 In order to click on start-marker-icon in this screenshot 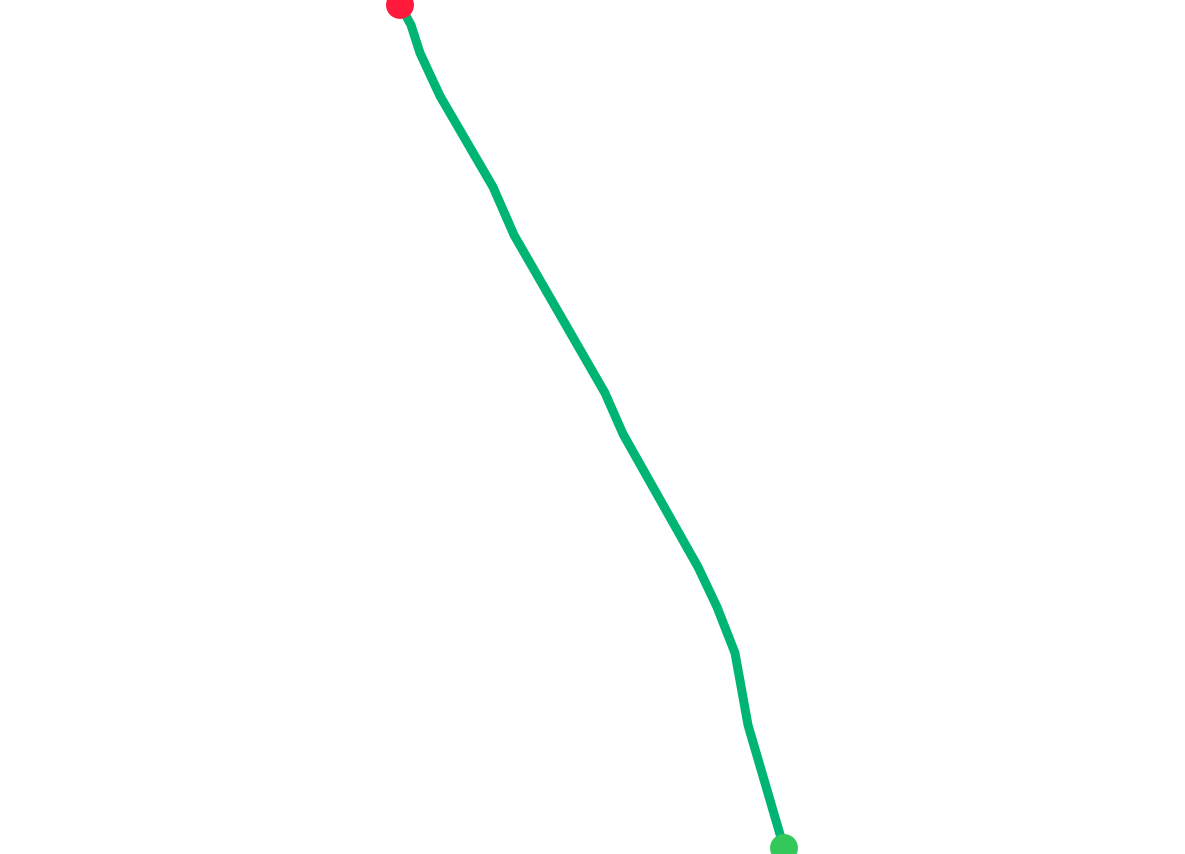, I will do `click(400, 9)`.